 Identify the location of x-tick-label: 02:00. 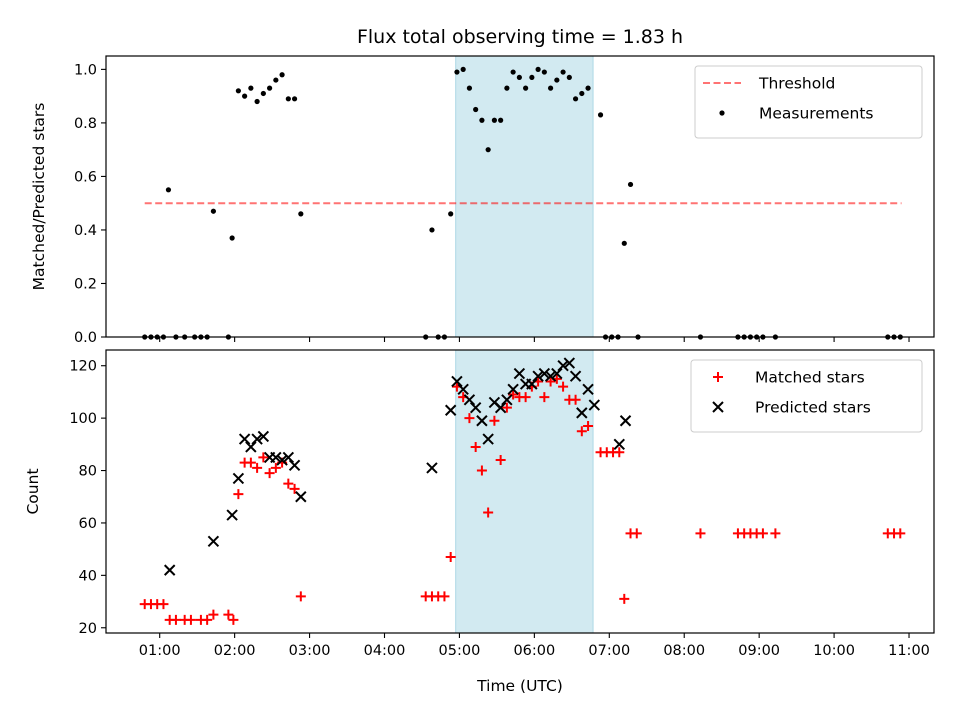
(235, 651).